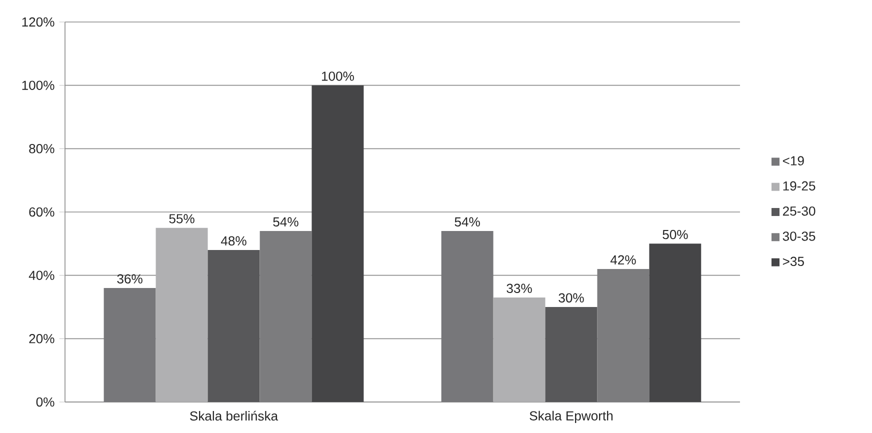 The height and width of the screenshot is (433, 872). What do you see at coordinates (799, 236) in the screenshot?
I see `legend-label: 30-35` at bounding box center [799, 236].